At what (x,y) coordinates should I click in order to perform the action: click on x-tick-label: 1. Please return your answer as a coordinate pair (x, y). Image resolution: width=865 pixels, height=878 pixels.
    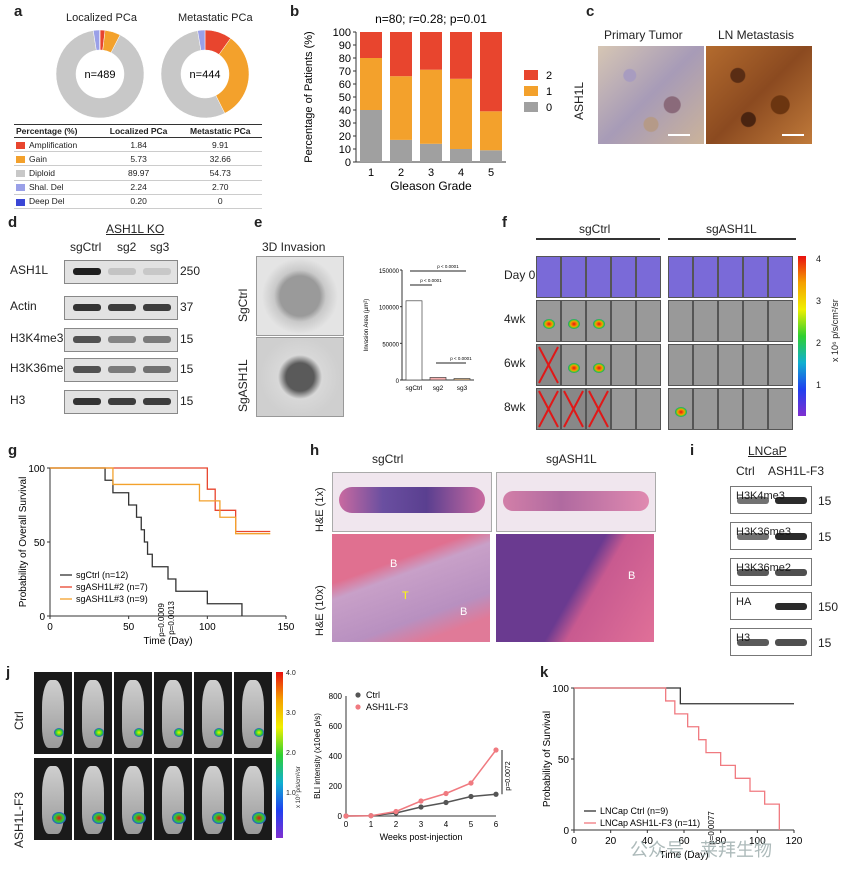
    Looking at the image, I should click on (371, 173).